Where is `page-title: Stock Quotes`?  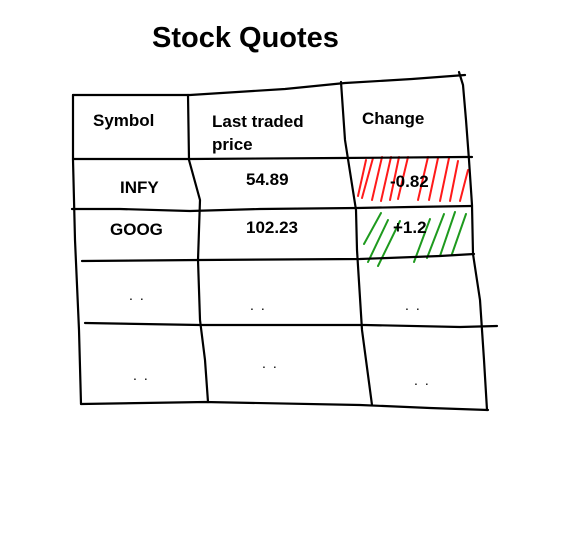
page-title: Stock Quotes is located at coordinates (245, 38).